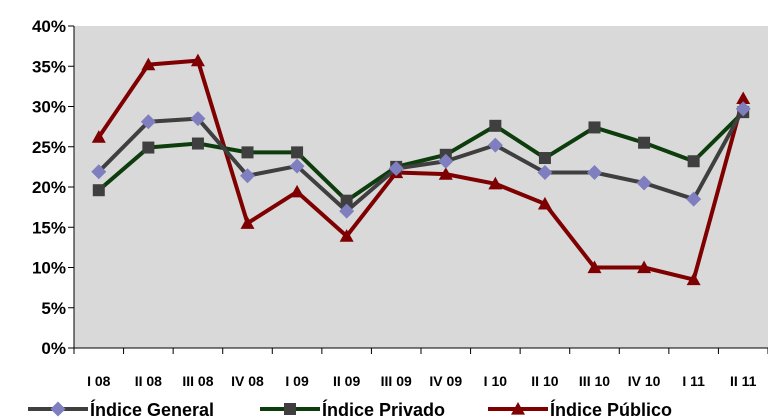 This screenshot has width=768, height=420. I want to click on legend-item: Índice Privado, so click(352, 409).